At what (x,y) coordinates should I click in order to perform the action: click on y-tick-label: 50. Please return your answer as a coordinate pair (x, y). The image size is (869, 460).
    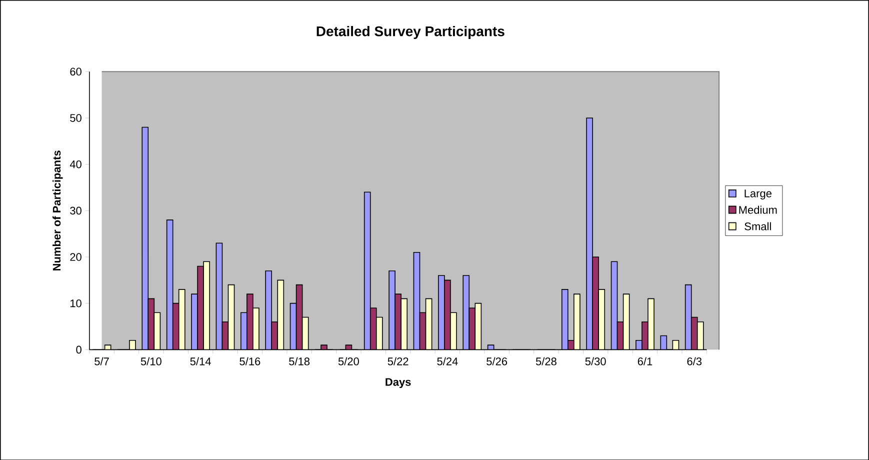
    Looking at the image, I should click on (76, 118).